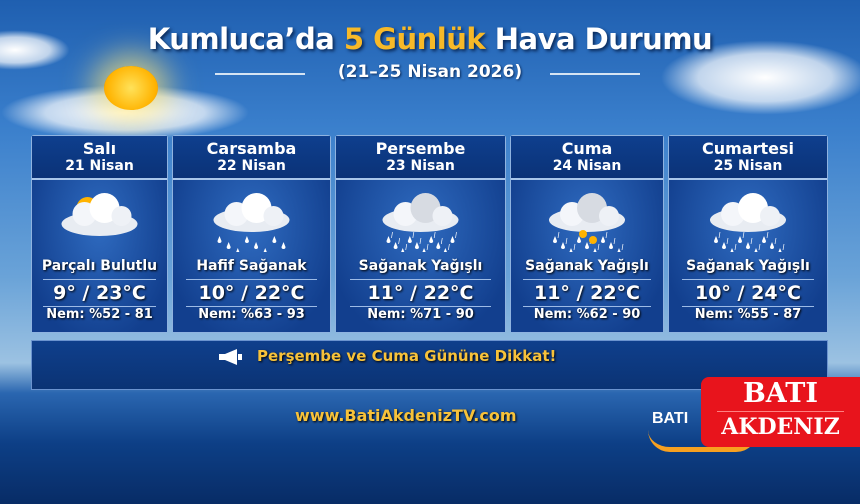 The width and height of the screenshot is (860, 504). Describe the element at coordinates (251, 222) in the screenshot. I see `light-rain-icon` at that location.